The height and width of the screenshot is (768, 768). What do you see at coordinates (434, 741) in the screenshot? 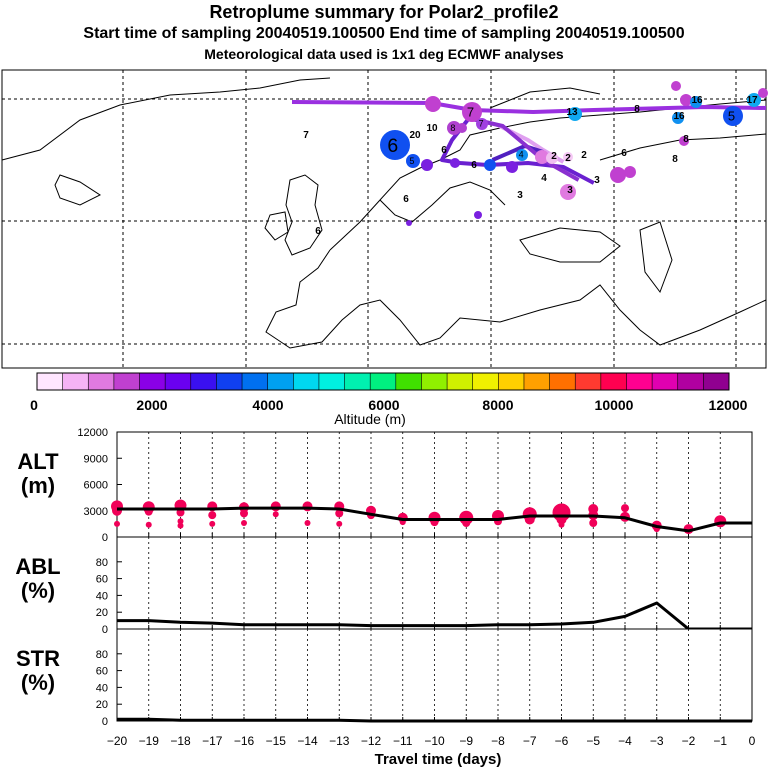
I see `x-tick-label: −10` at bounding box center [434, 741].